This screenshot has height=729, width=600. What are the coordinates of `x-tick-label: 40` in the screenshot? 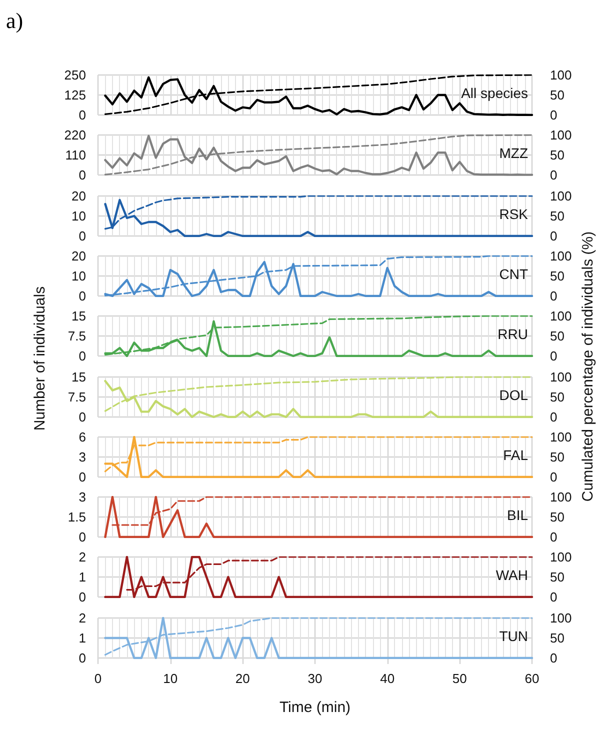 It's located at (387, 678).